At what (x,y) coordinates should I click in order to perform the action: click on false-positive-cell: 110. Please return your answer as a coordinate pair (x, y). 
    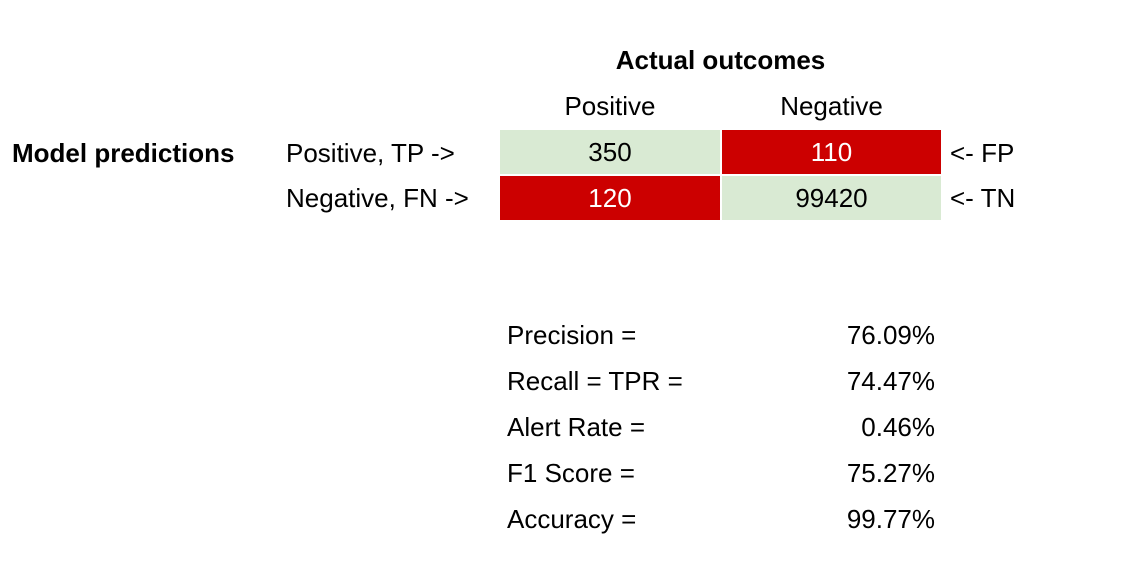
    Looking at the image, I should click on (831, 152).